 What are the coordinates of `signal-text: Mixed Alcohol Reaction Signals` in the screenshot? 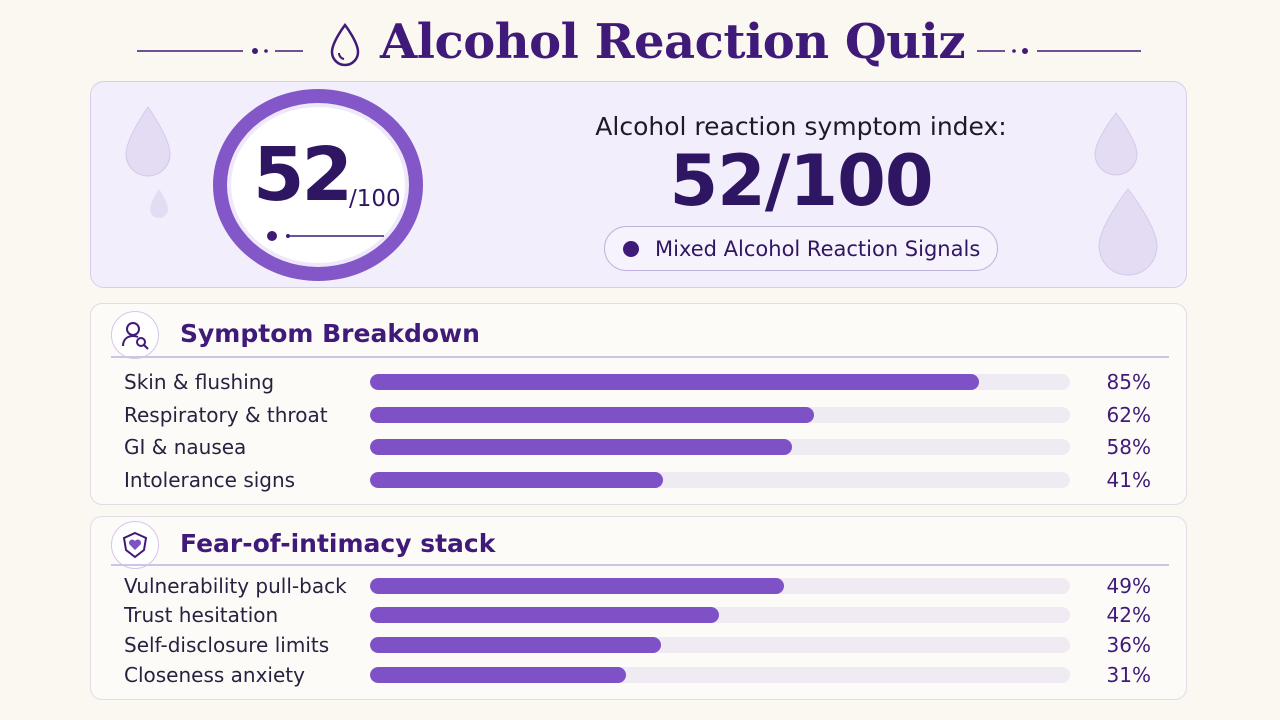 It's located at (818, 248).